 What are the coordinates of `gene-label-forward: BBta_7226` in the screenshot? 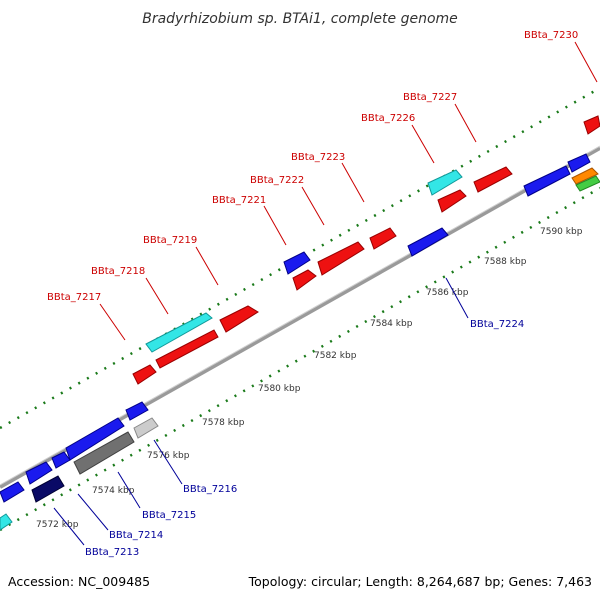 It's located at (388, 118).